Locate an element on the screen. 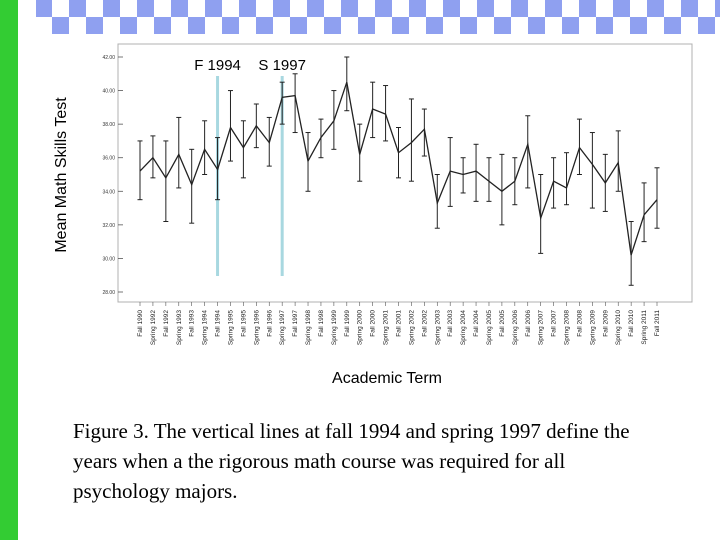 The width and height of the screenshot is (720, 540). x-tick-label: Fall 1992 is located at coordinates (166, 323).